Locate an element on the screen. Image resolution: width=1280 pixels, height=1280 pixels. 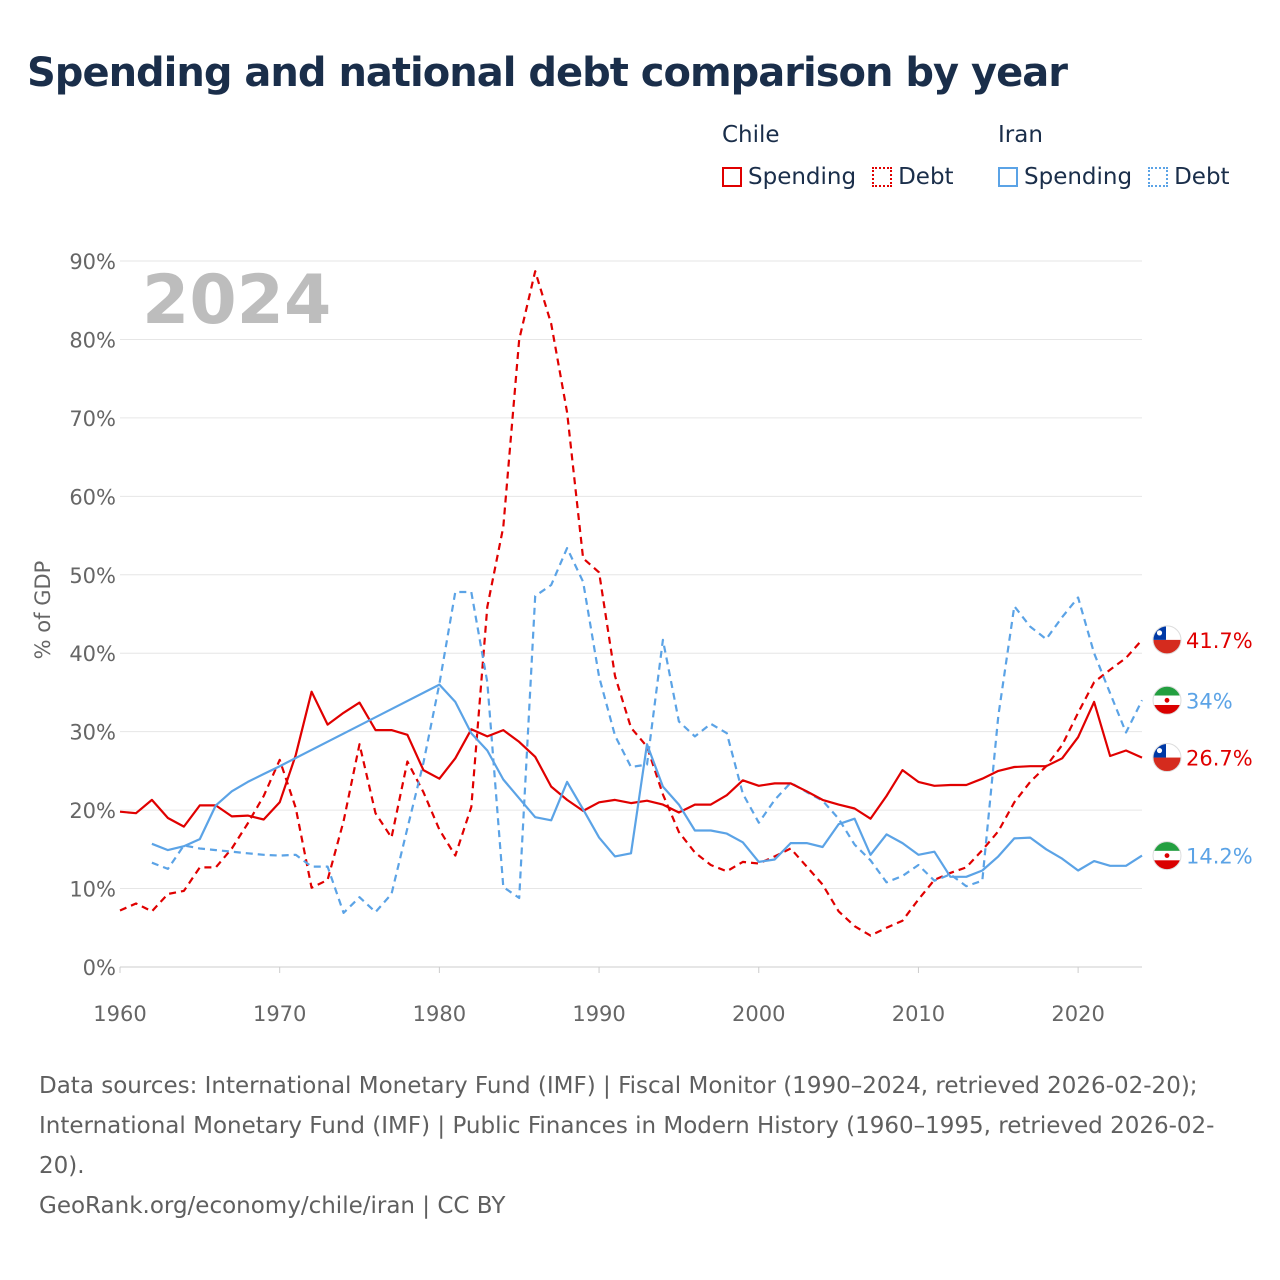
legend-group-iran: Iran Spending Debt is located at coordinates (1114, 156).